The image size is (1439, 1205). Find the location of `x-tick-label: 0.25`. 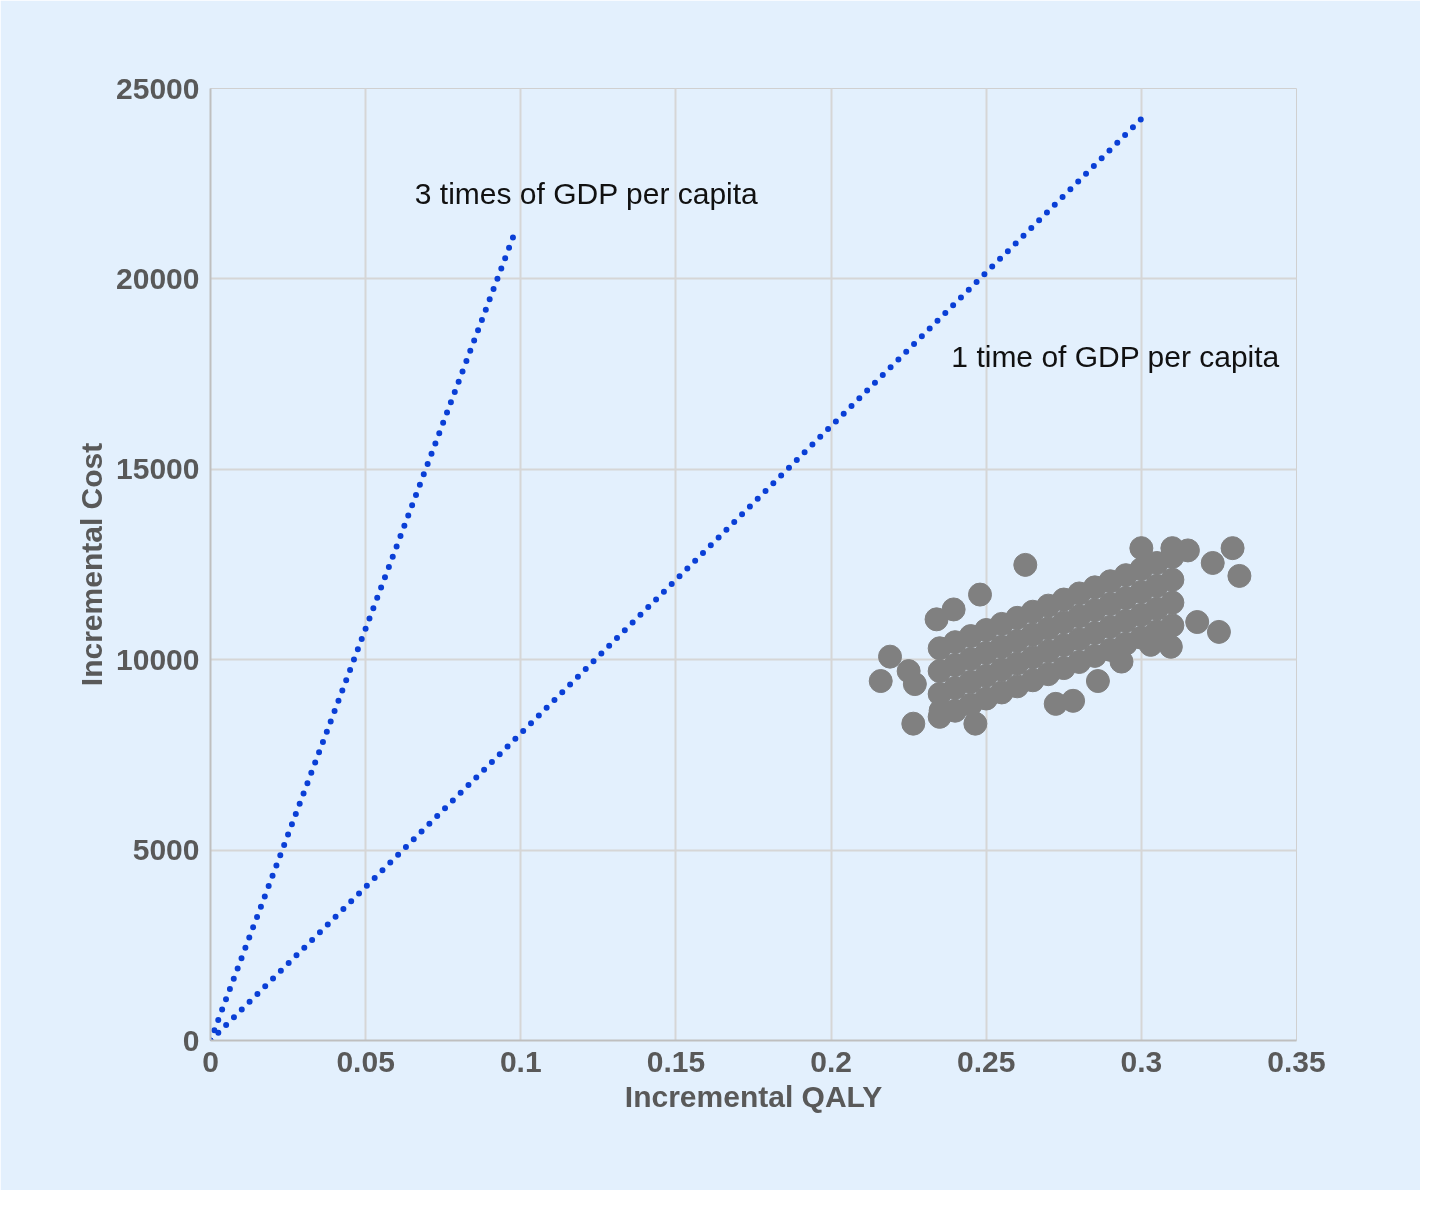

x-tick-label: 0.25 is located at coordinates (986, 1061).